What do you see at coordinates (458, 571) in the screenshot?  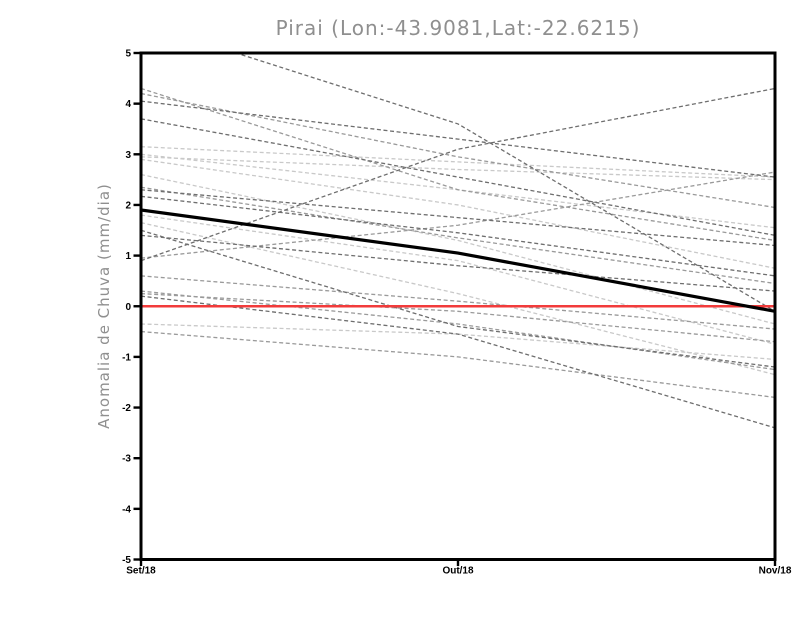 I see `x-tick-label: Out/18` at bounding box center [458, 571].